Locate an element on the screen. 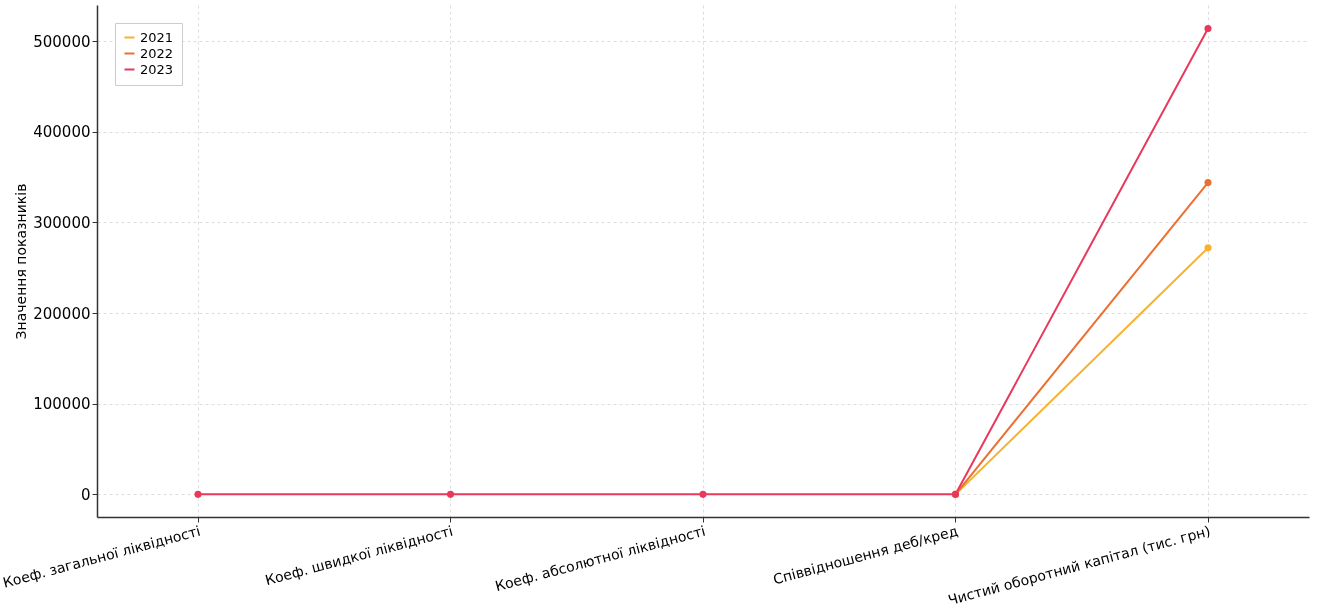 The width and height of the screenshot is (1329, 613). y-tick-label: 300000 is located at coordinates (62, 222).